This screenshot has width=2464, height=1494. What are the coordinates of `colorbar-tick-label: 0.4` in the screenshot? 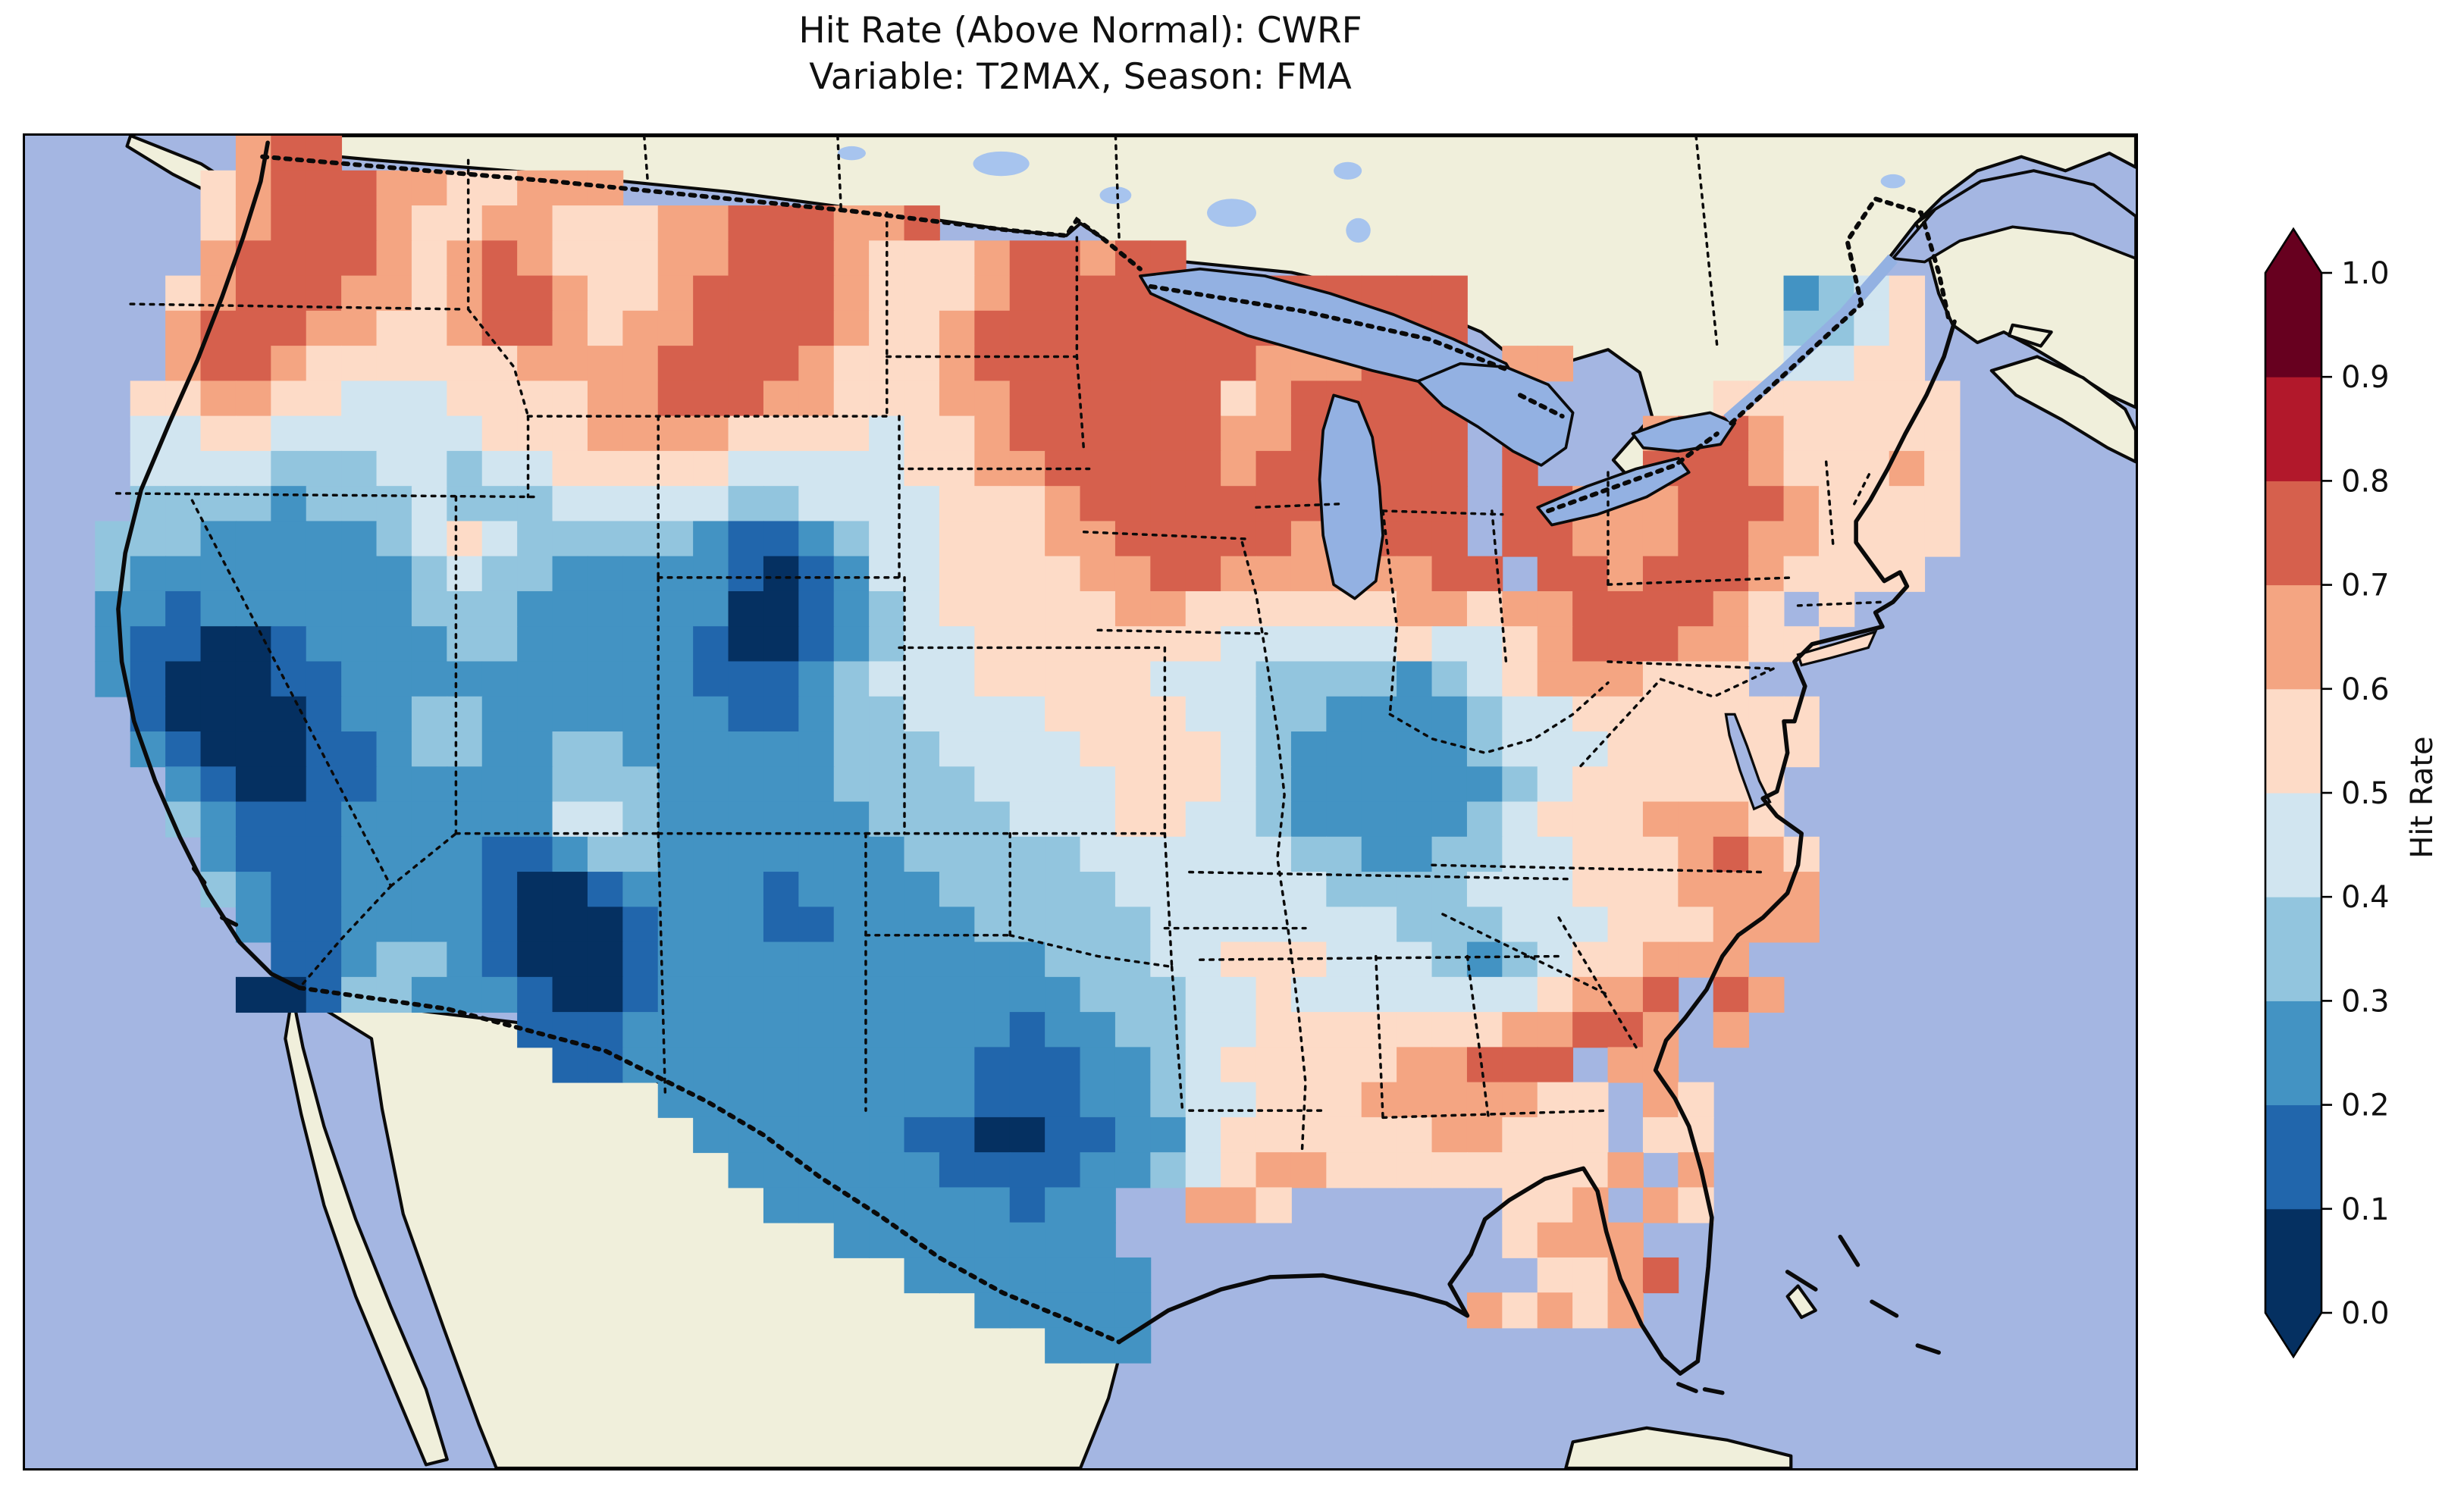 It's located at (2365, 897).